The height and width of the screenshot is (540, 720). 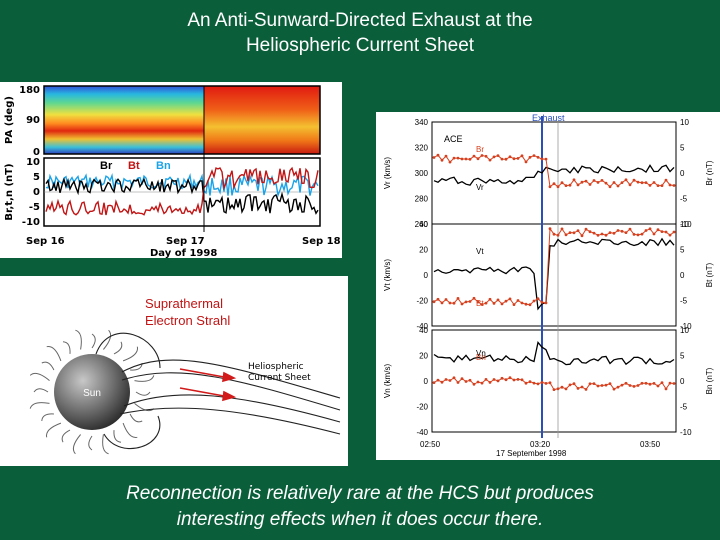 What do you see at coordinates (422, 407) in the screenshot?
I see `ace-left-tick: -20` at bounding box center [422, 407].